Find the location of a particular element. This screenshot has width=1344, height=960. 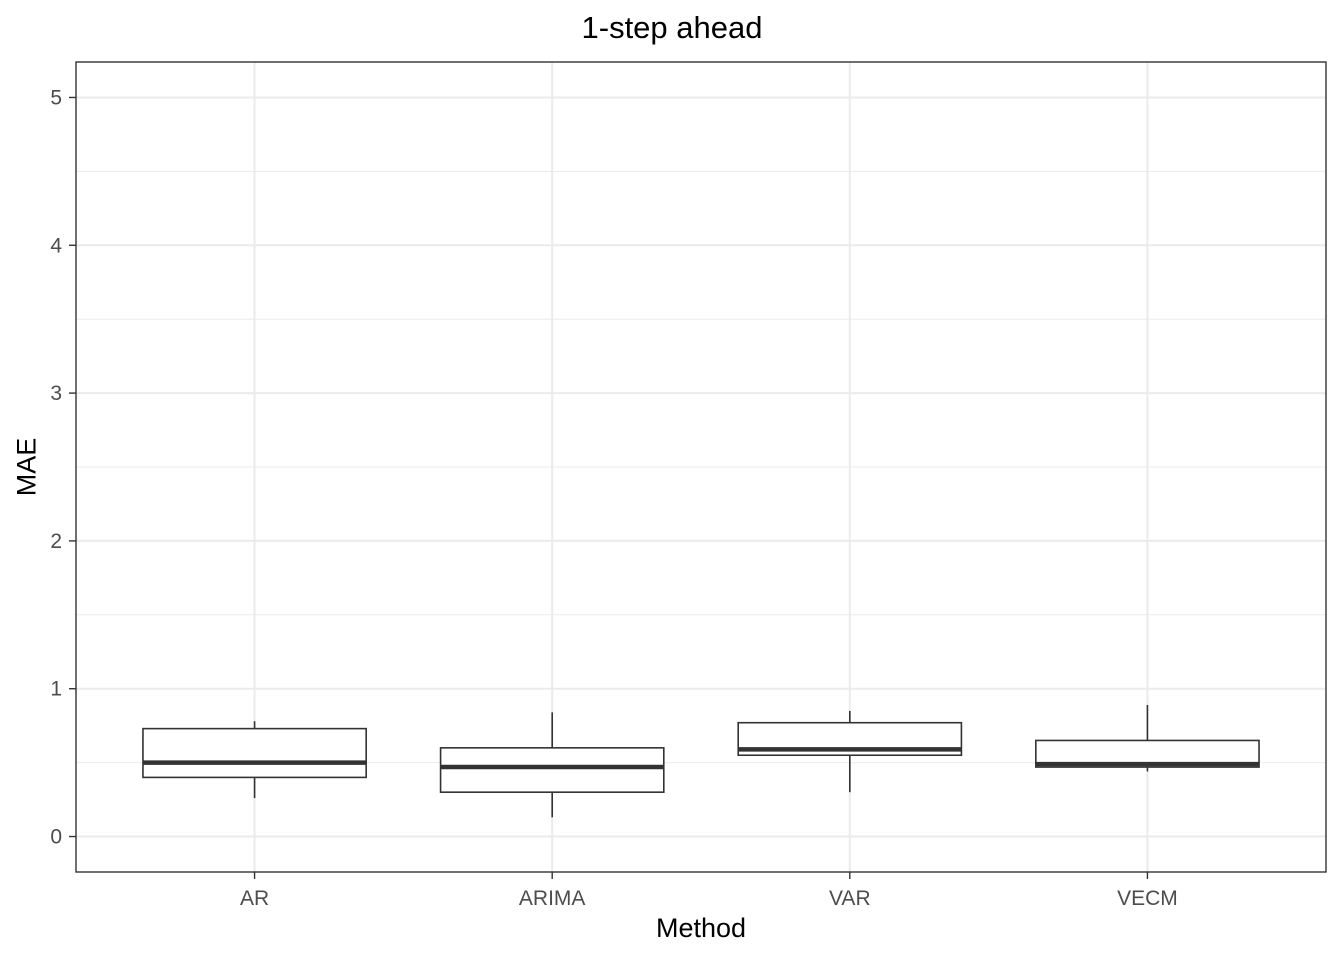

chart-title: 1-step ahead is located at coordinates (672, 27).